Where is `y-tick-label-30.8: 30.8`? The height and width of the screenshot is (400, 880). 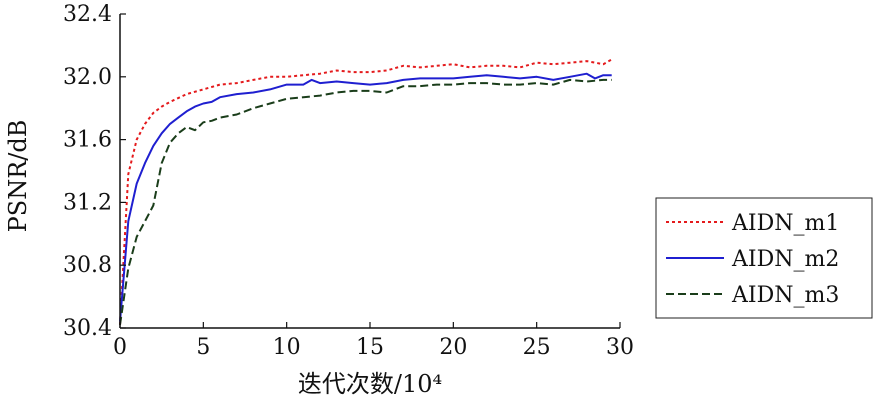
y-tick-label-30.8: 30.8 is located at coordinates (87, 265).